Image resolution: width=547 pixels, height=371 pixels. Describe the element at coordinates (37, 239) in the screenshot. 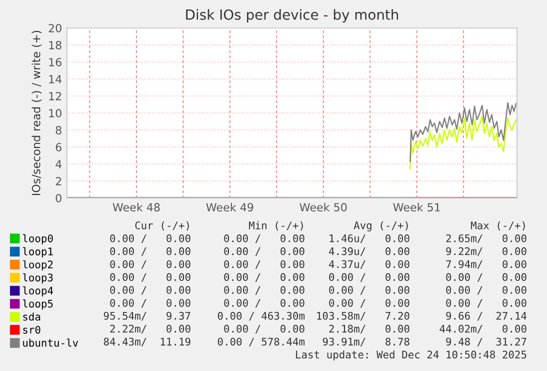

I see `legend-label: loop0` at that location.